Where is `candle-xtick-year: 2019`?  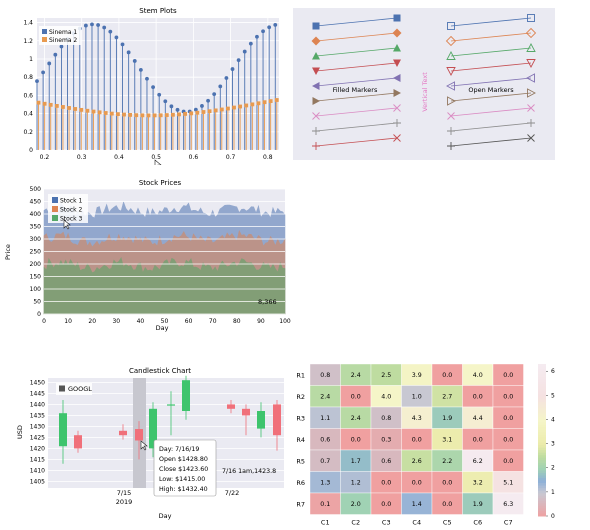
candle-xtick-year: 2019 is located at coordinates (124, 502).